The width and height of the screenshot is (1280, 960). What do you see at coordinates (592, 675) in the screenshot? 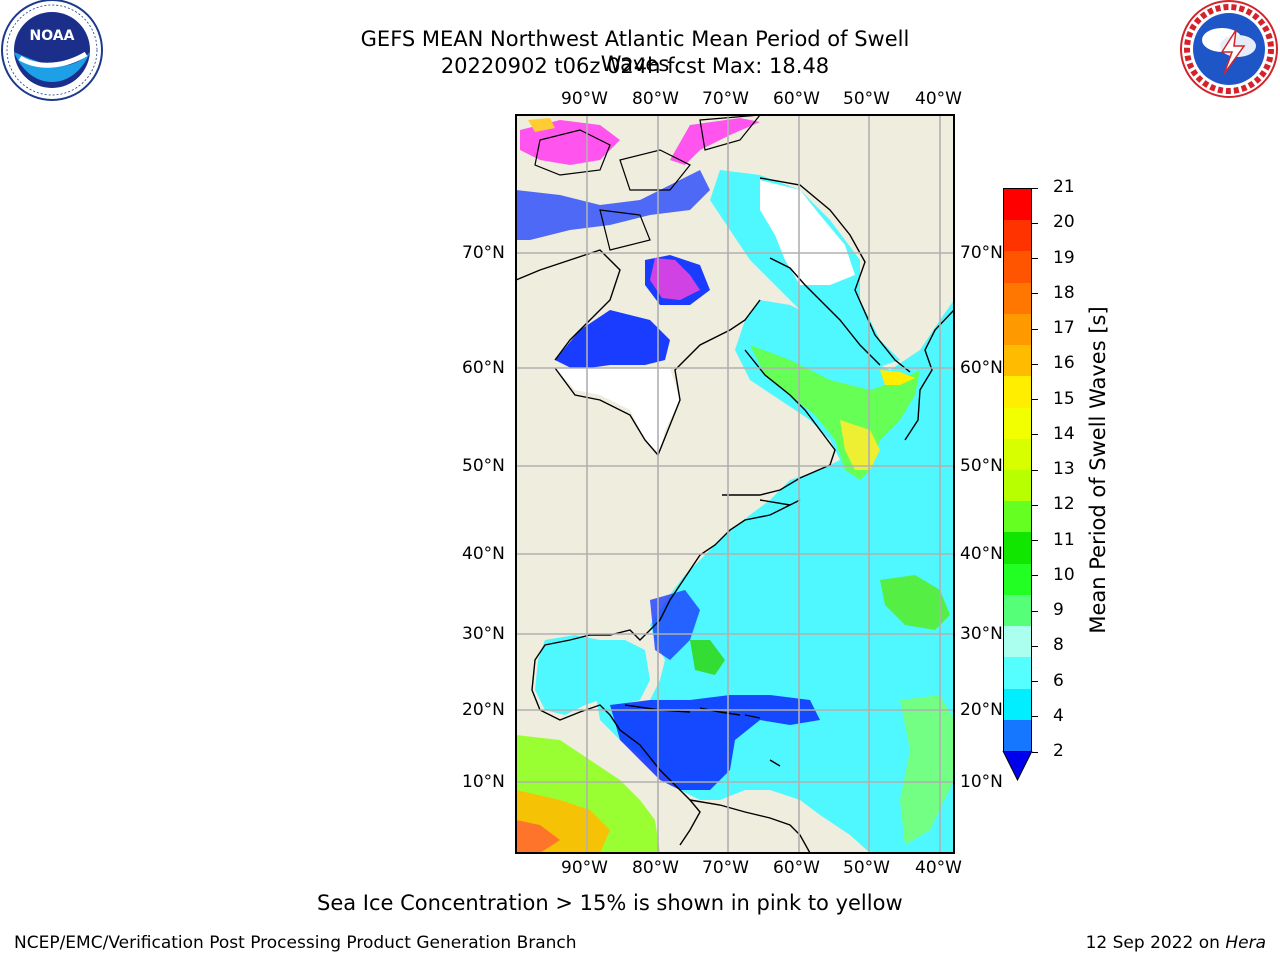
I see `gulf-of-mexico` at bounding box center [592, 675].